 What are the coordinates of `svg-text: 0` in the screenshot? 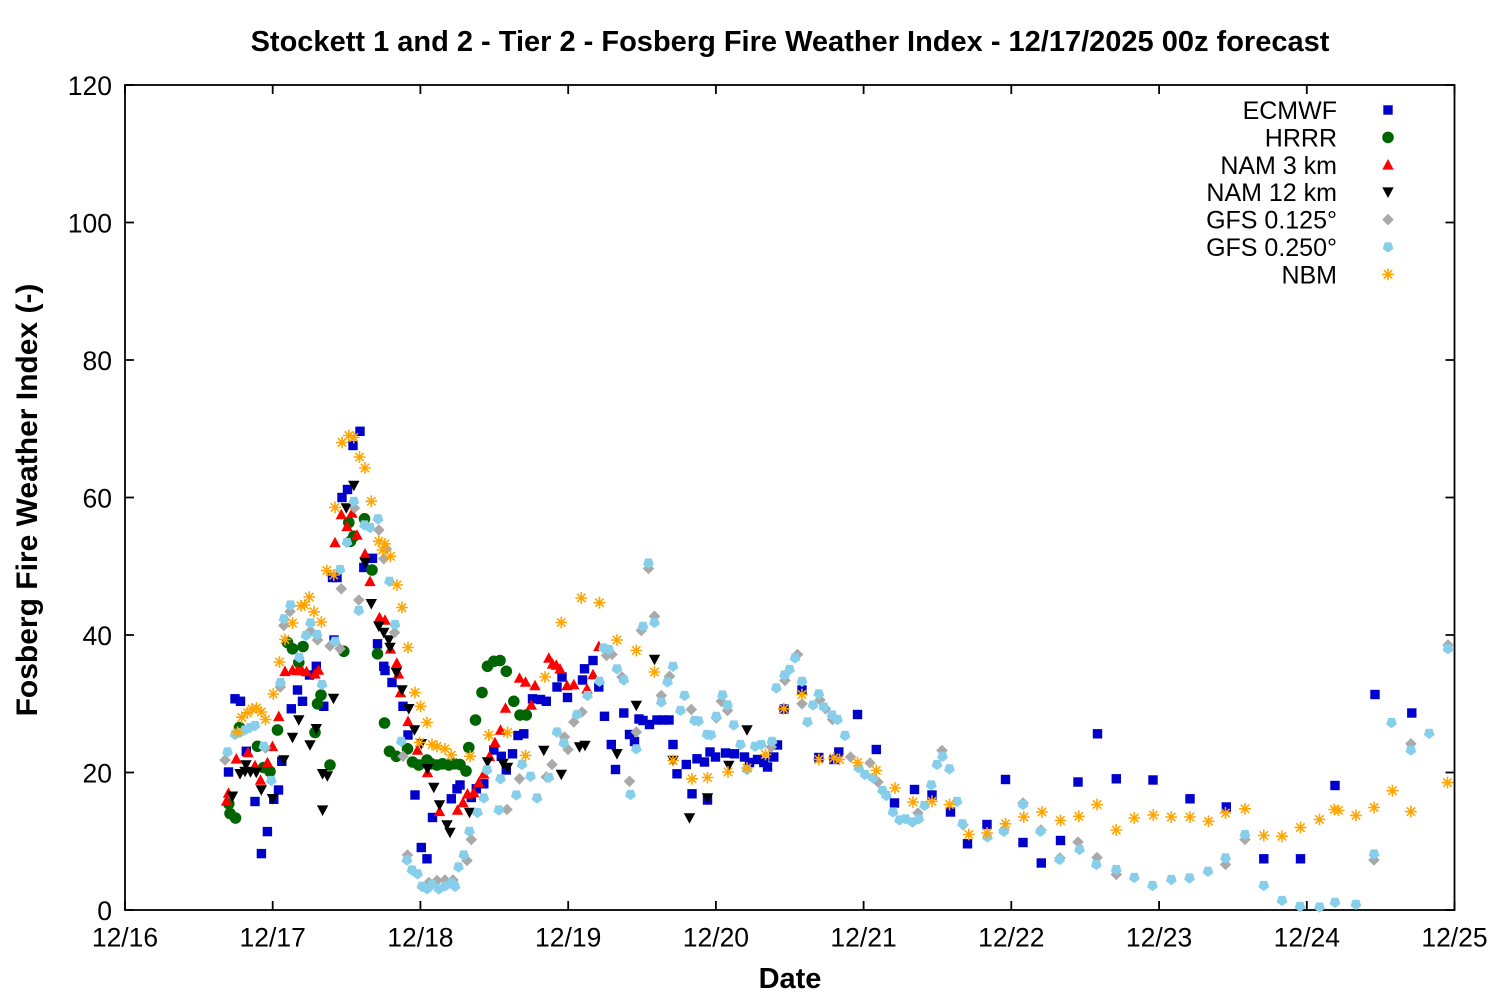 It's located at (104, 911).